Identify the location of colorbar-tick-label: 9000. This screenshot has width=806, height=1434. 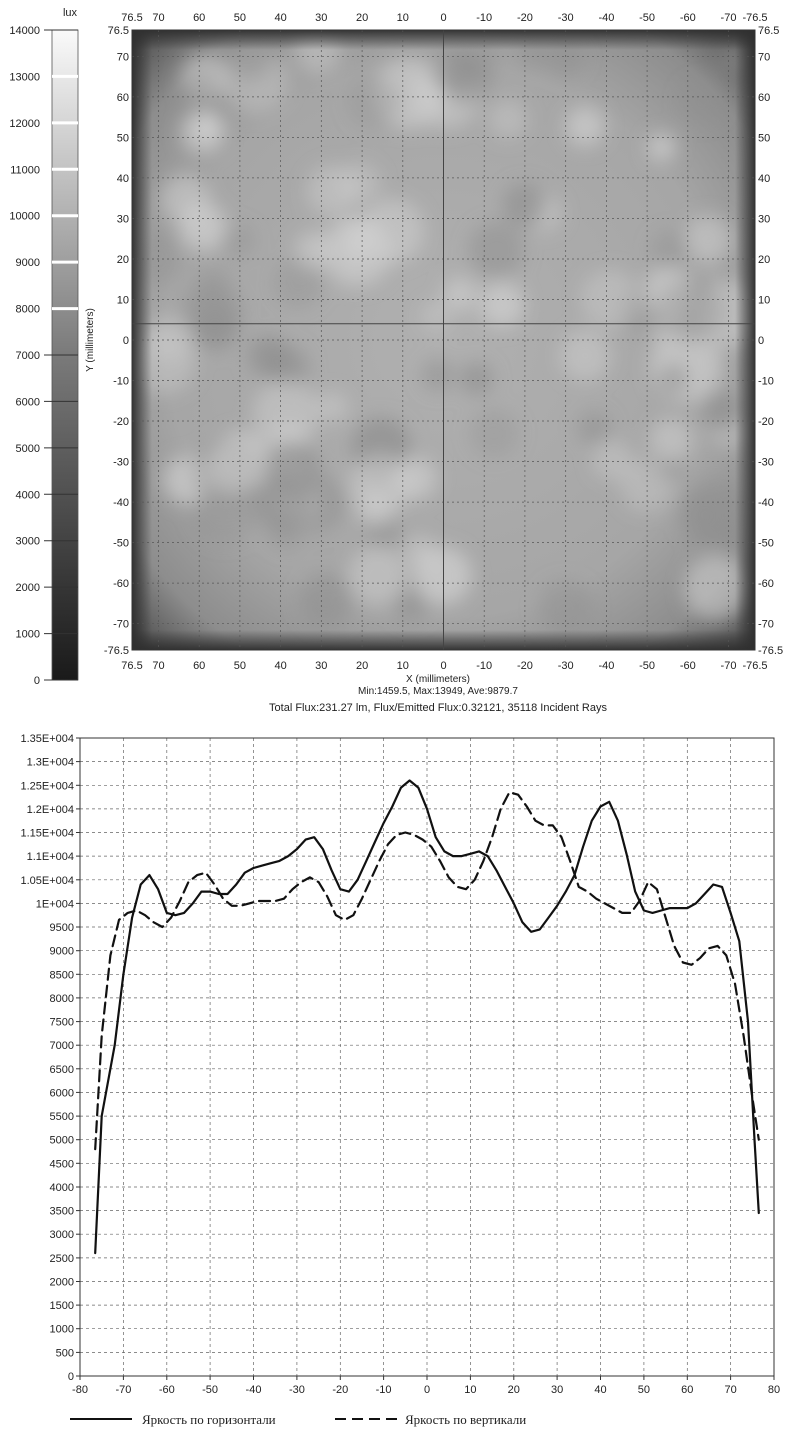
(28, 263).